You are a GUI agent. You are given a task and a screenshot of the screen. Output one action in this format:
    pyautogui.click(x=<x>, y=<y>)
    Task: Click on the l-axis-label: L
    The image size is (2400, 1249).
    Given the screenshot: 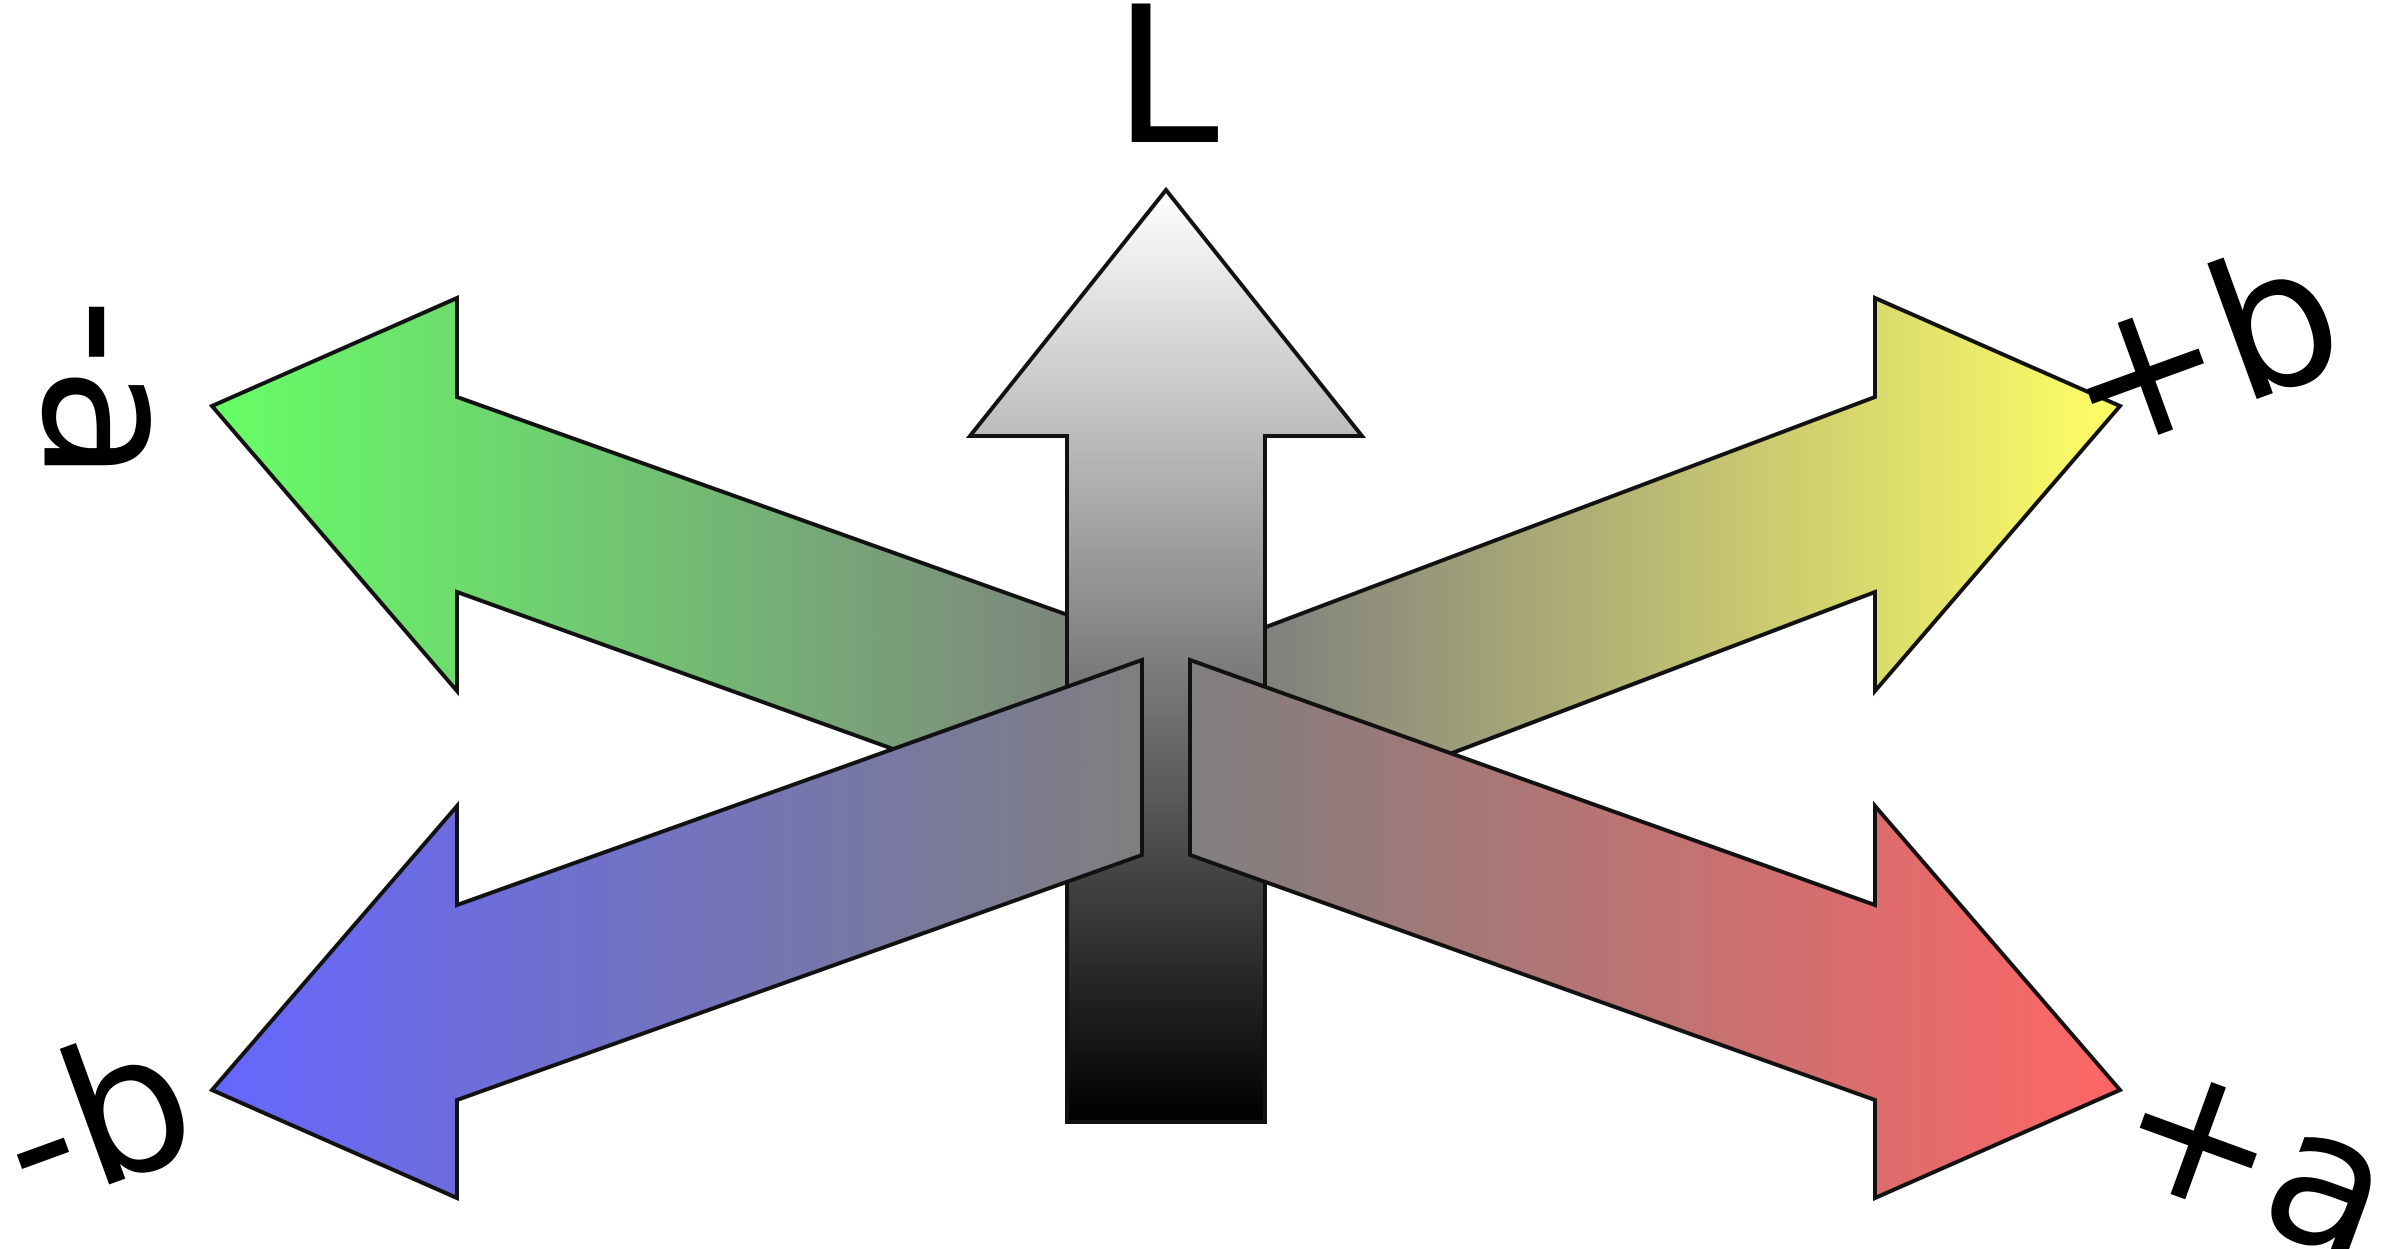 What is the action you would take?
    pyautogui.click(x=1166, y=93)
    